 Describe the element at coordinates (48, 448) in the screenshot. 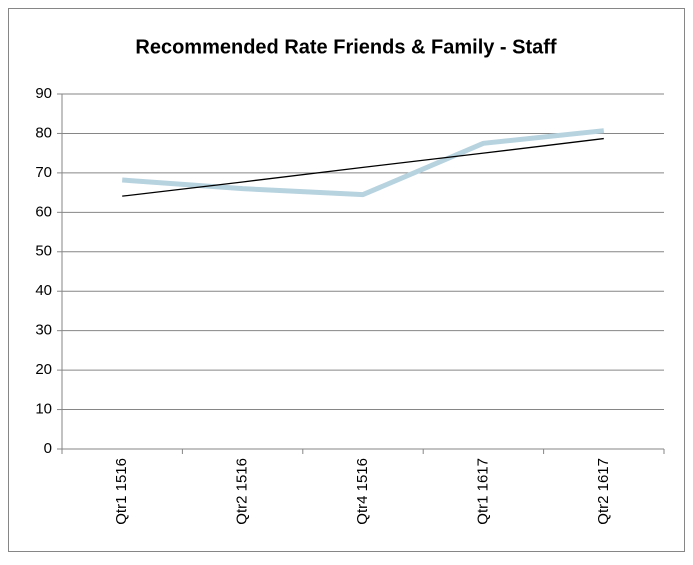

I see `y-tick-label: 0` at that location.